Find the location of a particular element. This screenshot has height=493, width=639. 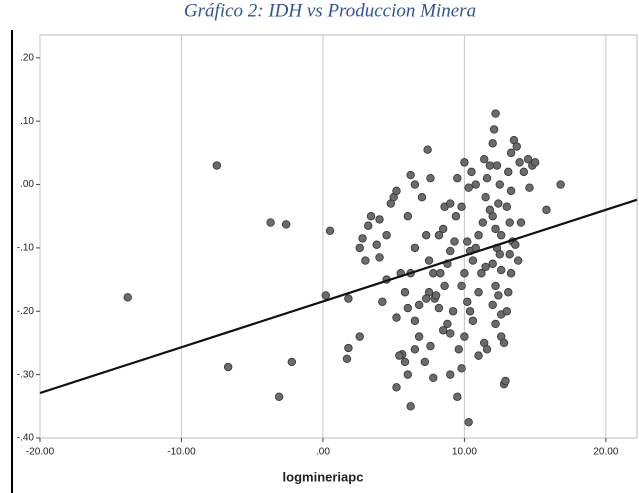

x-tick-label: 20.00 is located at coordinates (605, 452).